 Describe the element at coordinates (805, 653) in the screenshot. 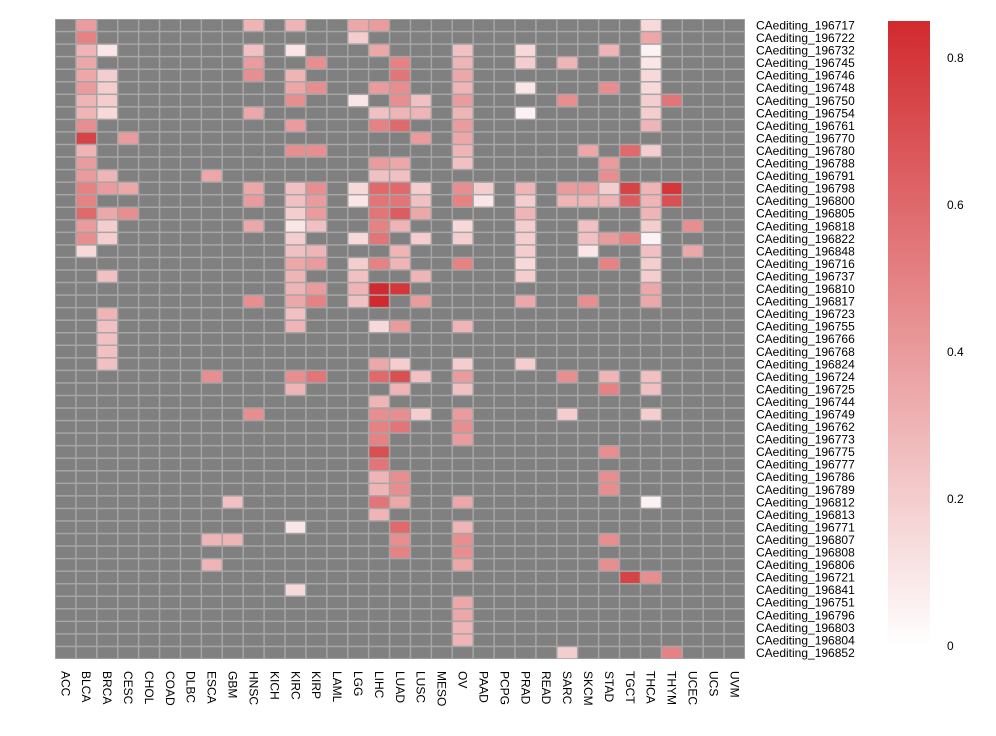

I see `row-label: CAediting_196852` at that location.